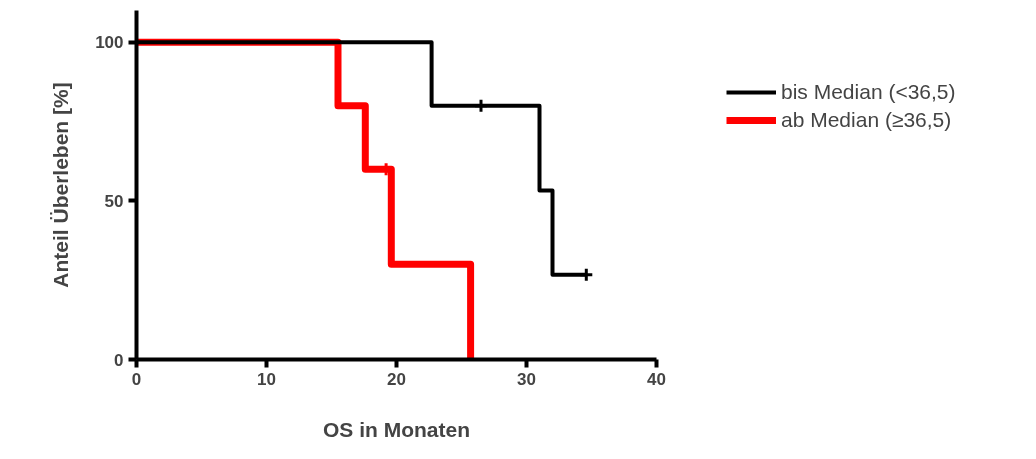 This screenshot has height=459, width=1036. I want to click on y-axis-title: Anteil Überleben [%], so click(61, 185).